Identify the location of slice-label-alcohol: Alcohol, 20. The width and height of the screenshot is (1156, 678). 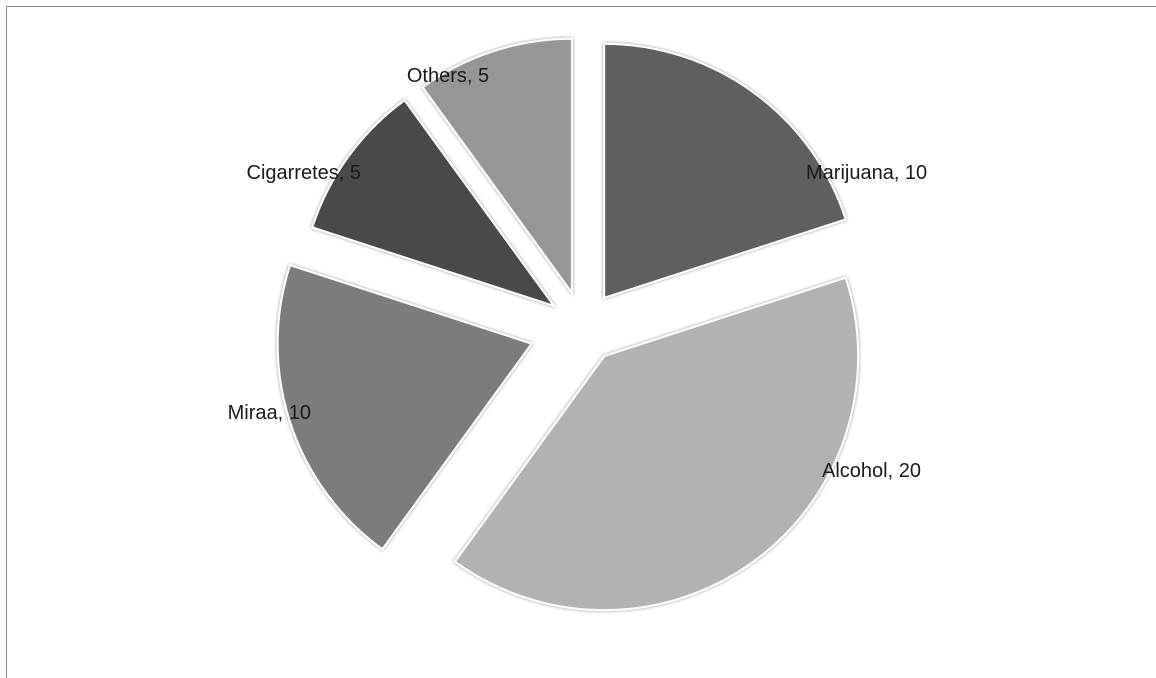
(871, 471).